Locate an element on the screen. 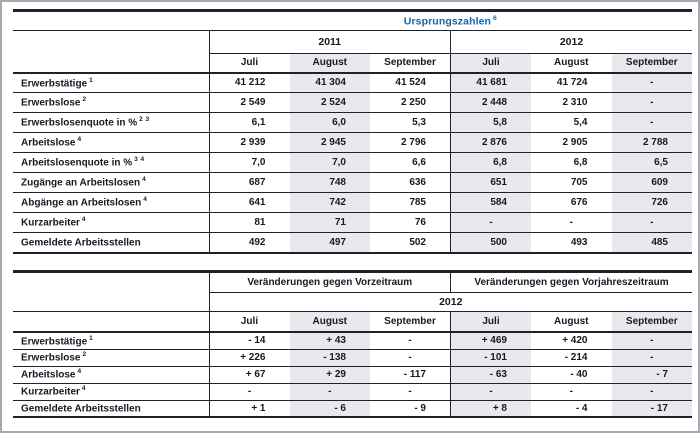  table-title-row: Ursprungszahlen 6 is located at coordinates (352, 20).